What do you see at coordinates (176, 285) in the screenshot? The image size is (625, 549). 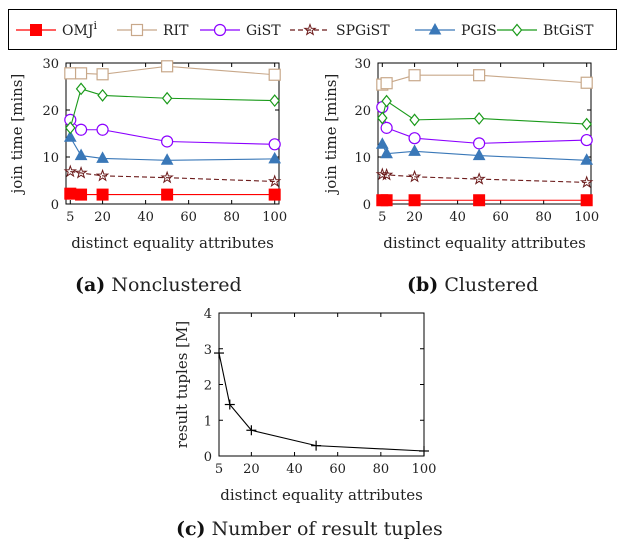 I see `caption-a-text: Nonclustered` at bounding box center [176, 285].